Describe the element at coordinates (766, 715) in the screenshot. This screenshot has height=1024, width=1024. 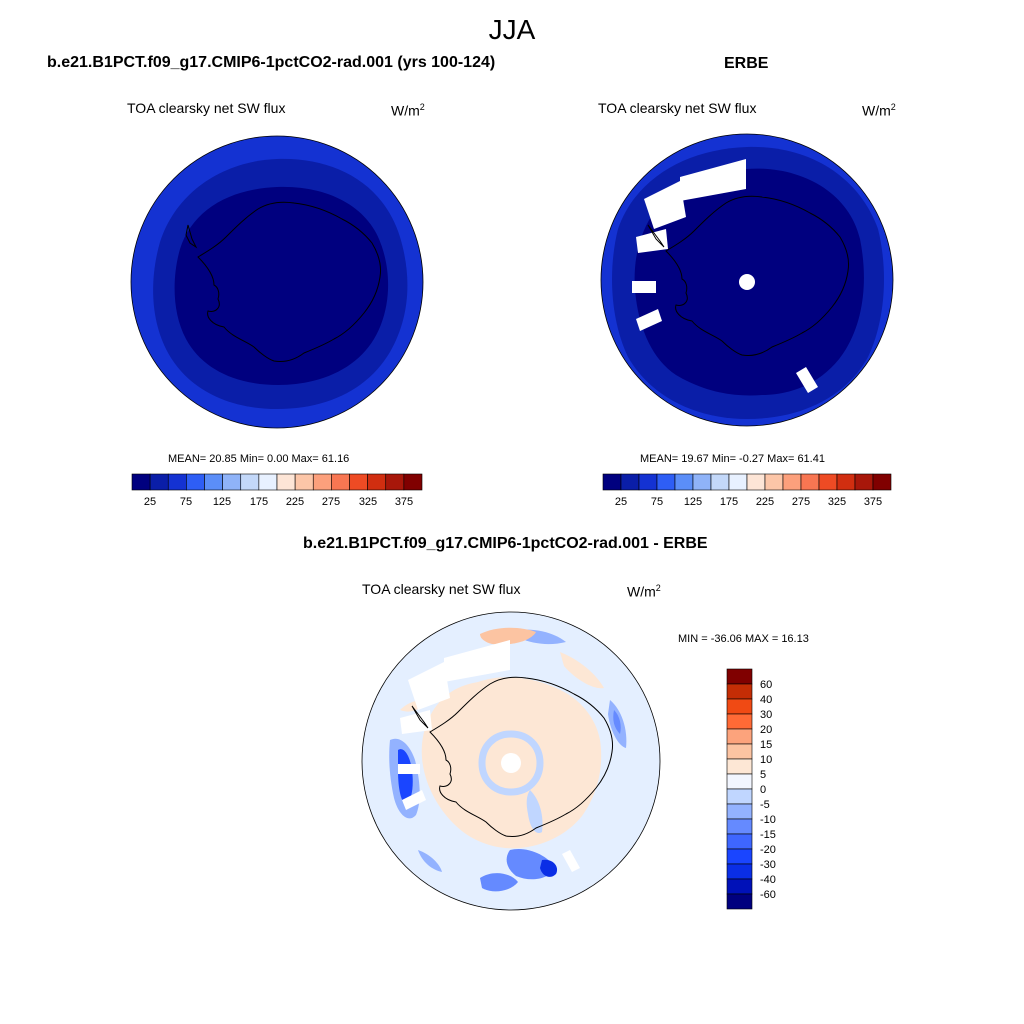
I see `colorbar-tick: 30` at that location.